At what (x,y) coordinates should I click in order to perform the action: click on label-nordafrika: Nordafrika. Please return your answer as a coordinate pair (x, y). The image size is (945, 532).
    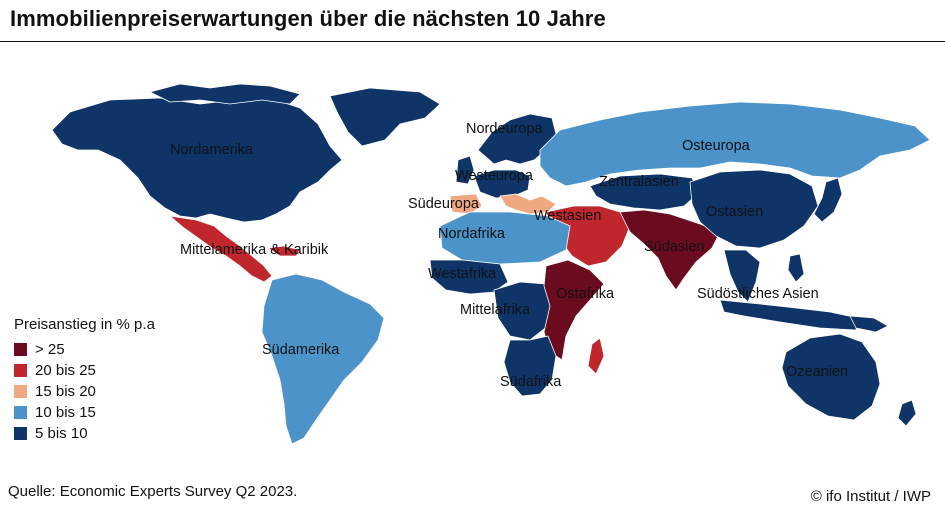
    Looking at the image, I should click on (472, 234).